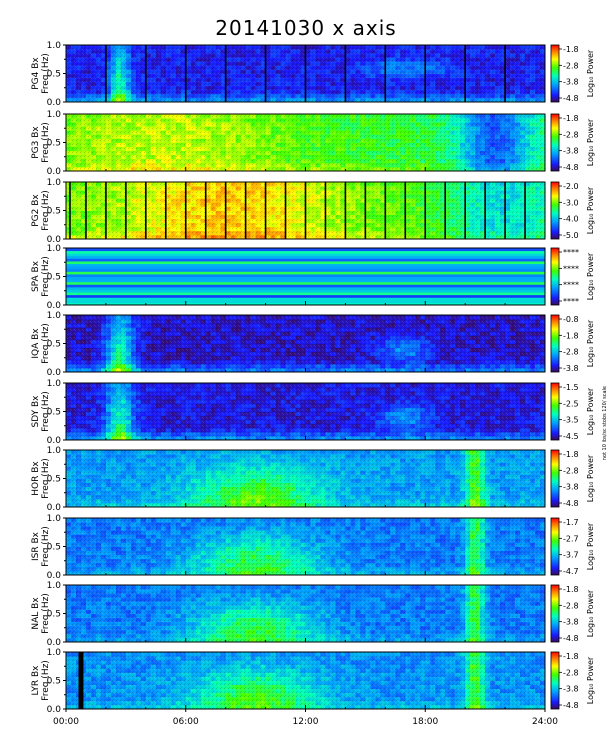 This screenshot has height=756, width=612. What do you see at coordinates (36, 276) in the screenshot?
I see `station-label: SPA Bx` at bounding box center [36, 276].